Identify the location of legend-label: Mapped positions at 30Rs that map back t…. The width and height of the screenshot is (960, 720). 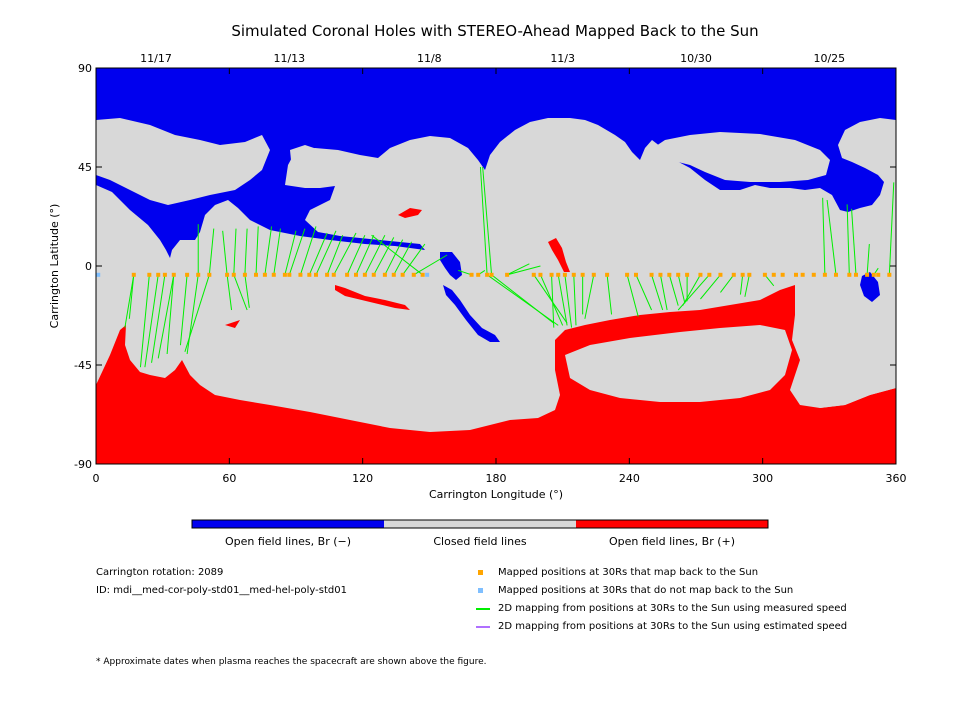
(628, 572).